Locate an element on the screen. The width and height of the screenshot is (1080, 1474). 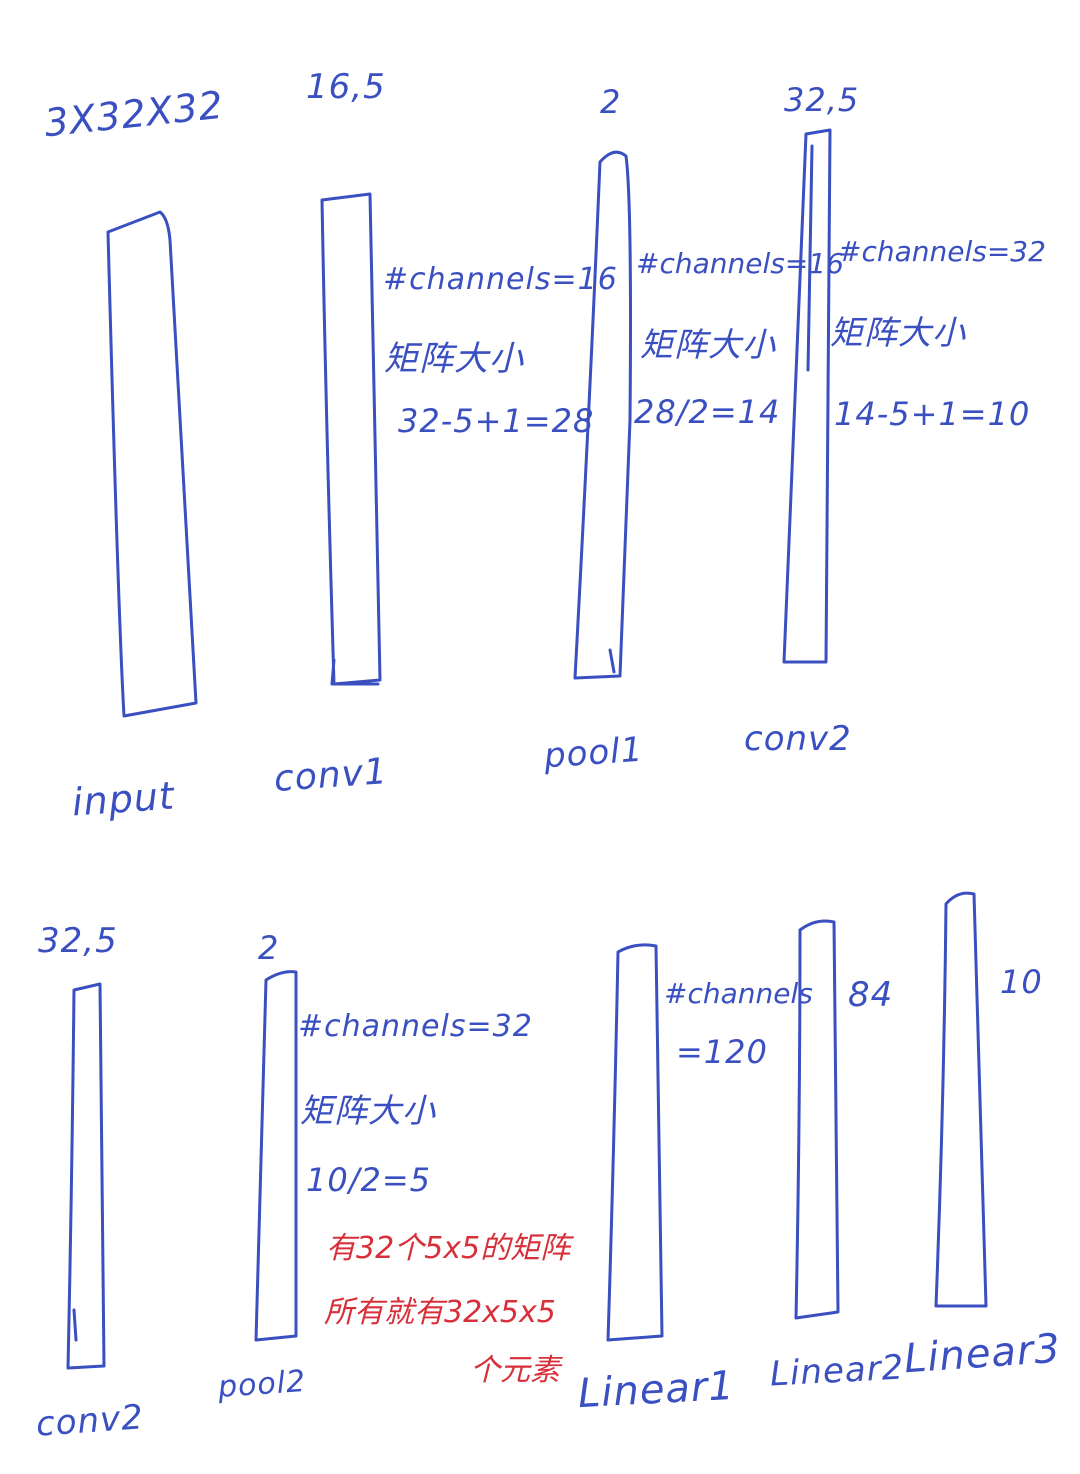
bar-input is located at coordinates (152, 464).